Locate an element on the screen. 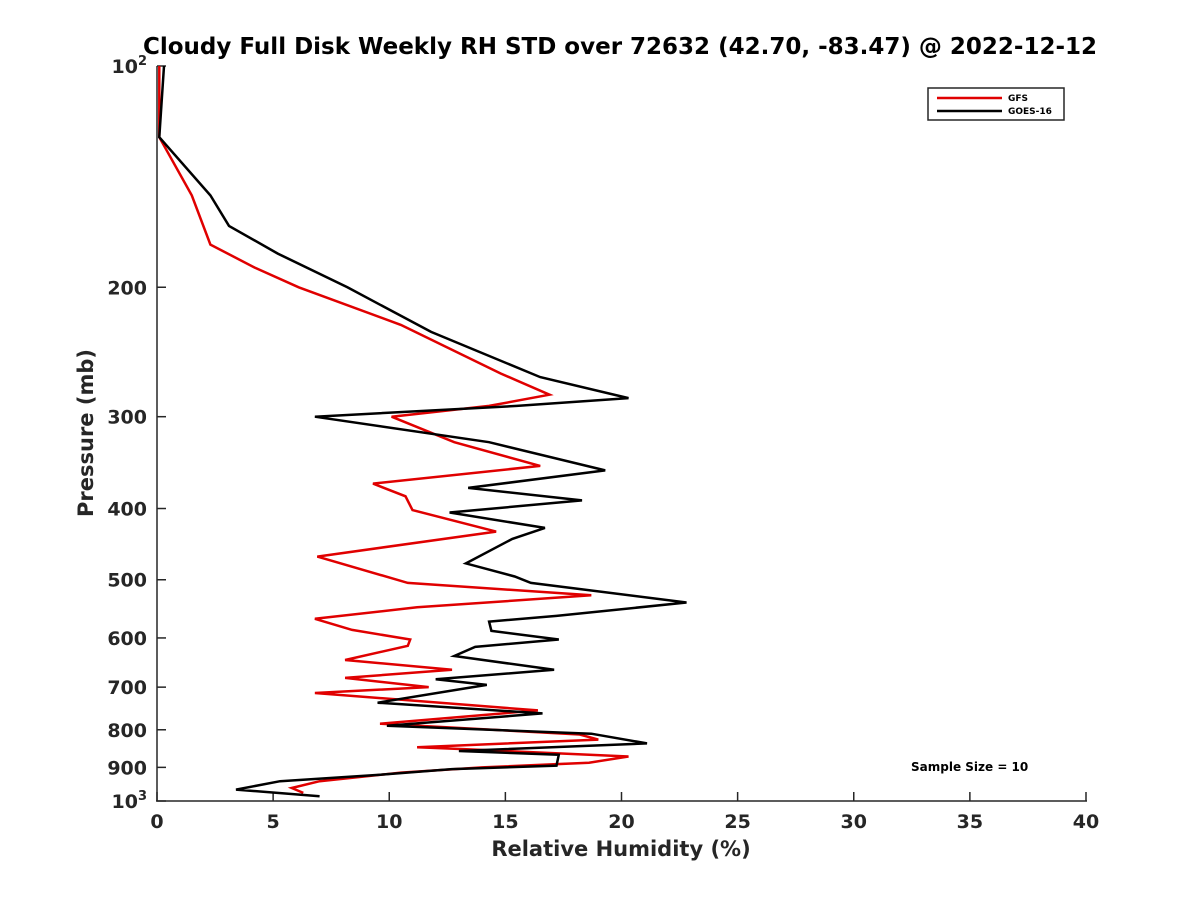 This screenshot has height=900, width=1200. x-ticks: 0 5 10 15 20 25 30 35 40 is located at coordinates (624, 812).